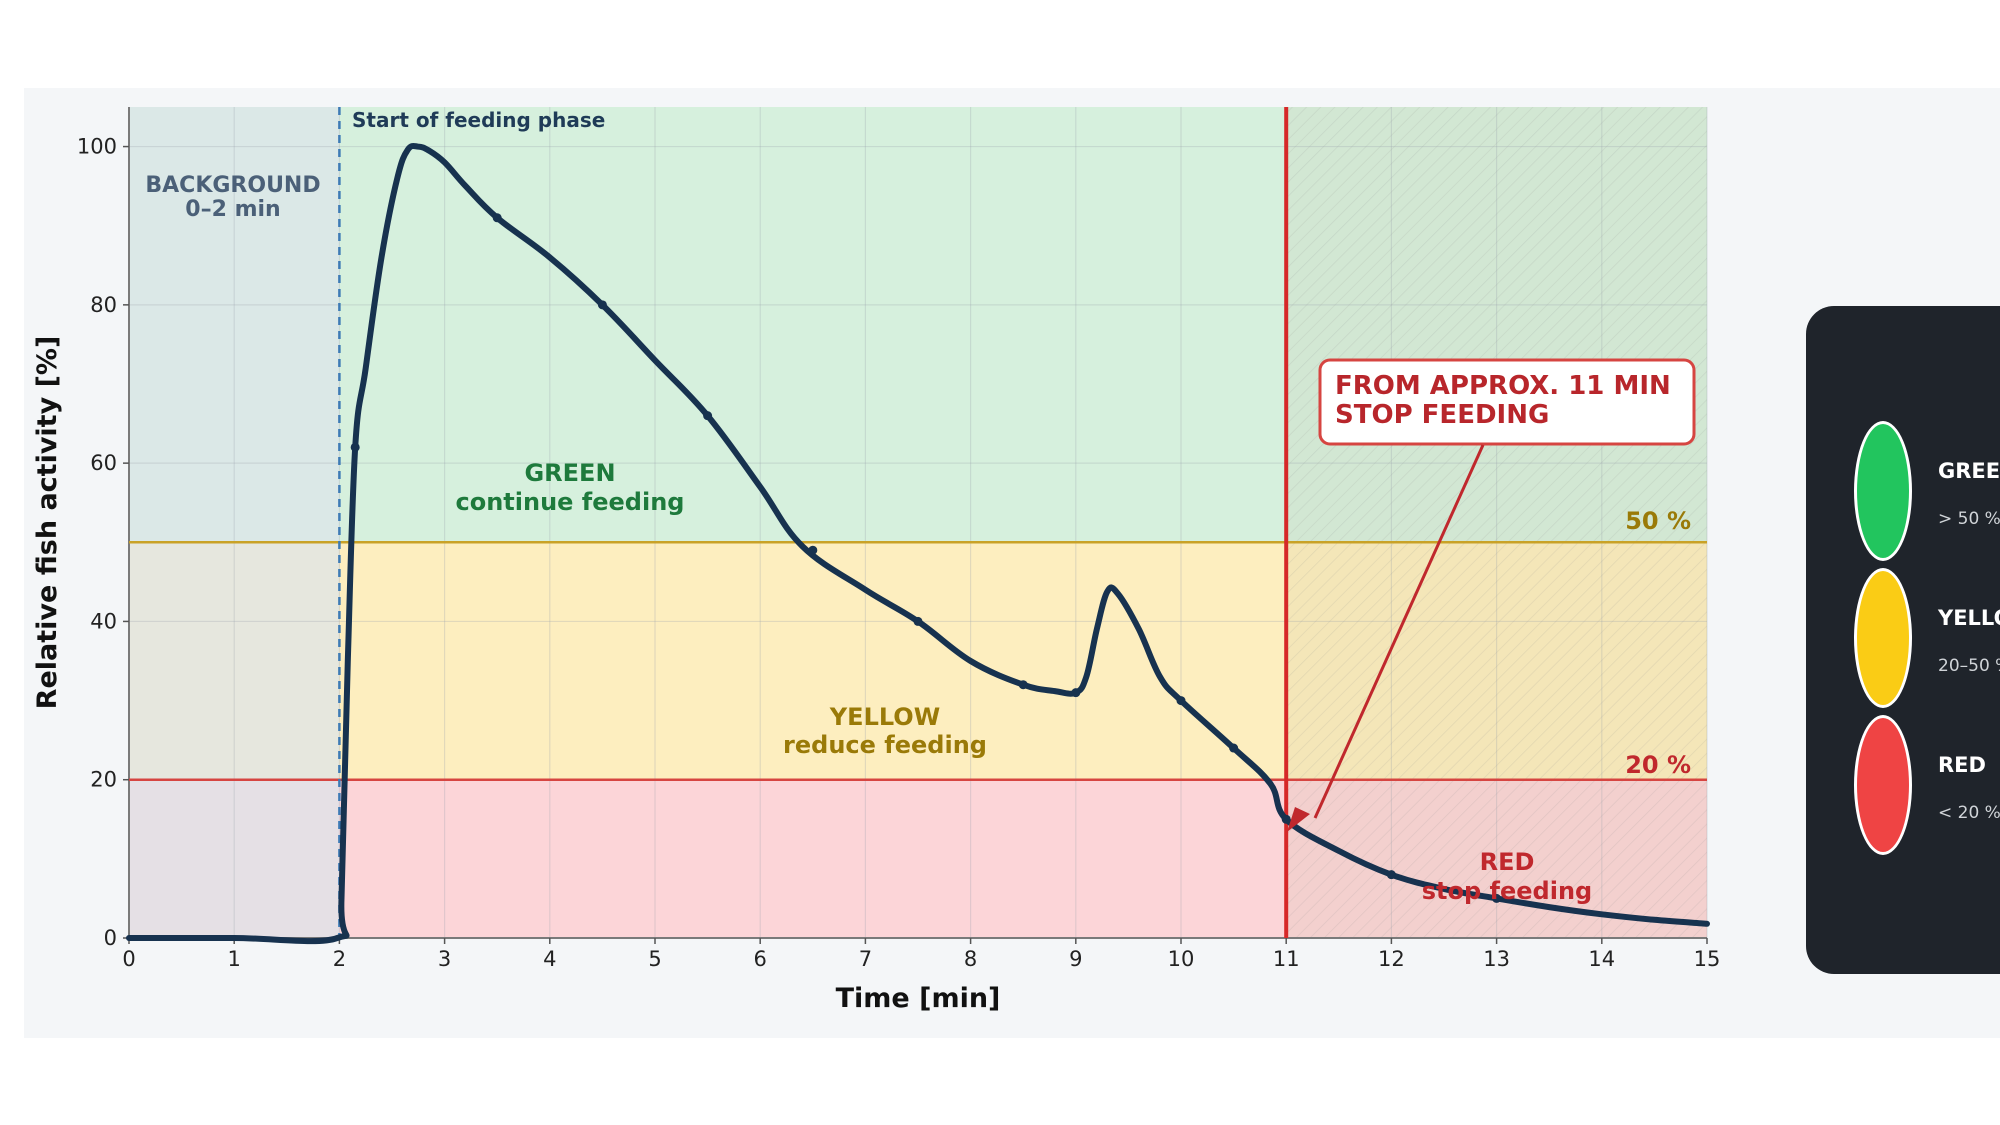 The image size is (2000, 1125). Describe the element at coordinates (1883, 491) in the screenshot. I see `green-light-icon` at that location.